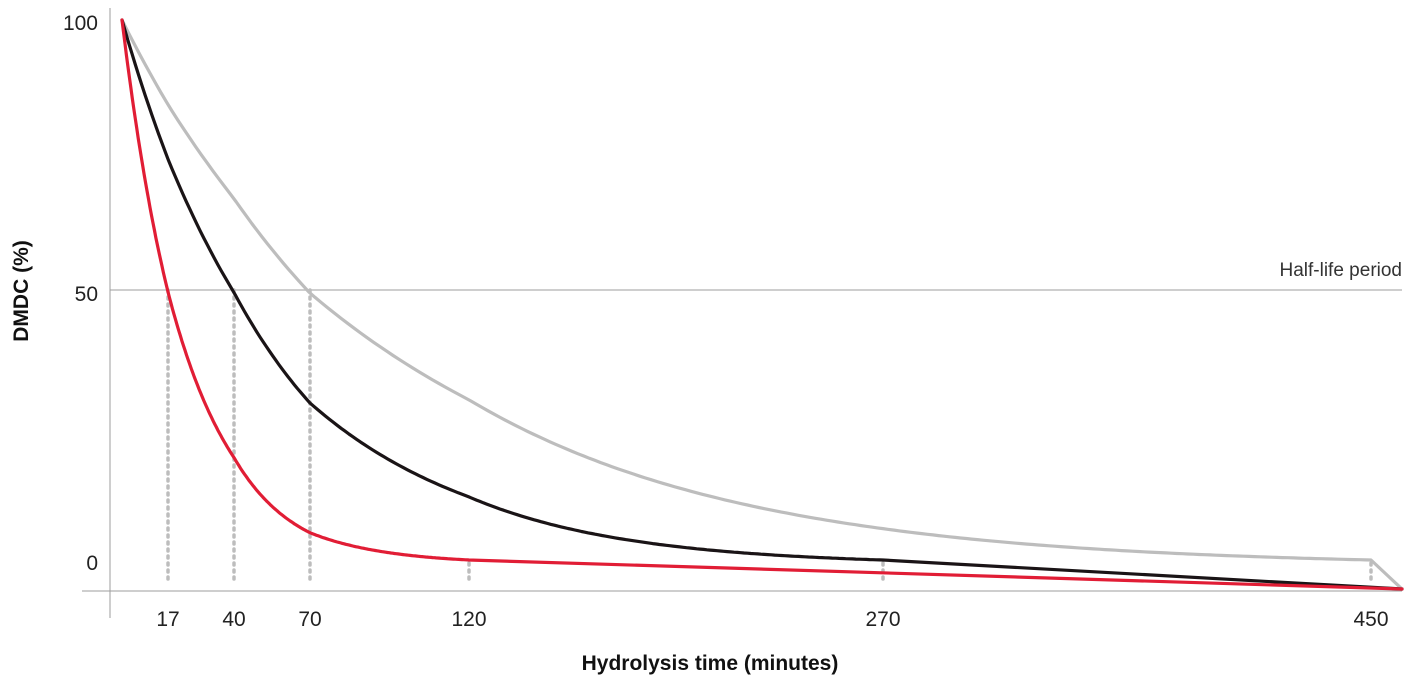 Image resolution: width=1419 pixels, height=675 pixels. I want to click on x-tick-label-120: 120, so click(468, 619).